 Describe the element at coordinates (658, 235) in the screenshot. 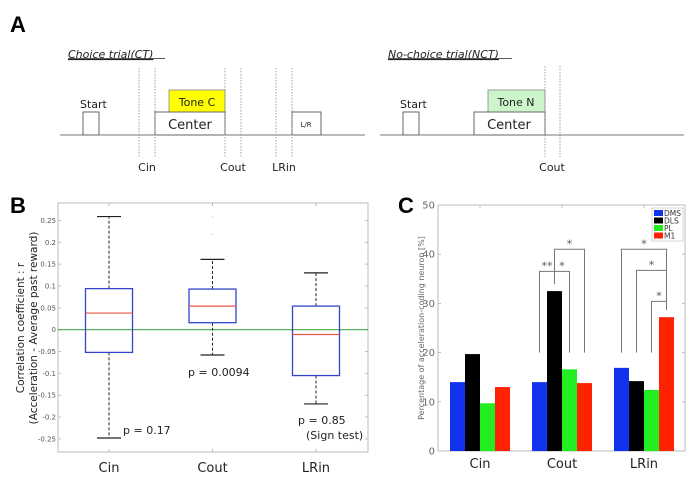

I see `c-legend-swatch-m1` at that location.